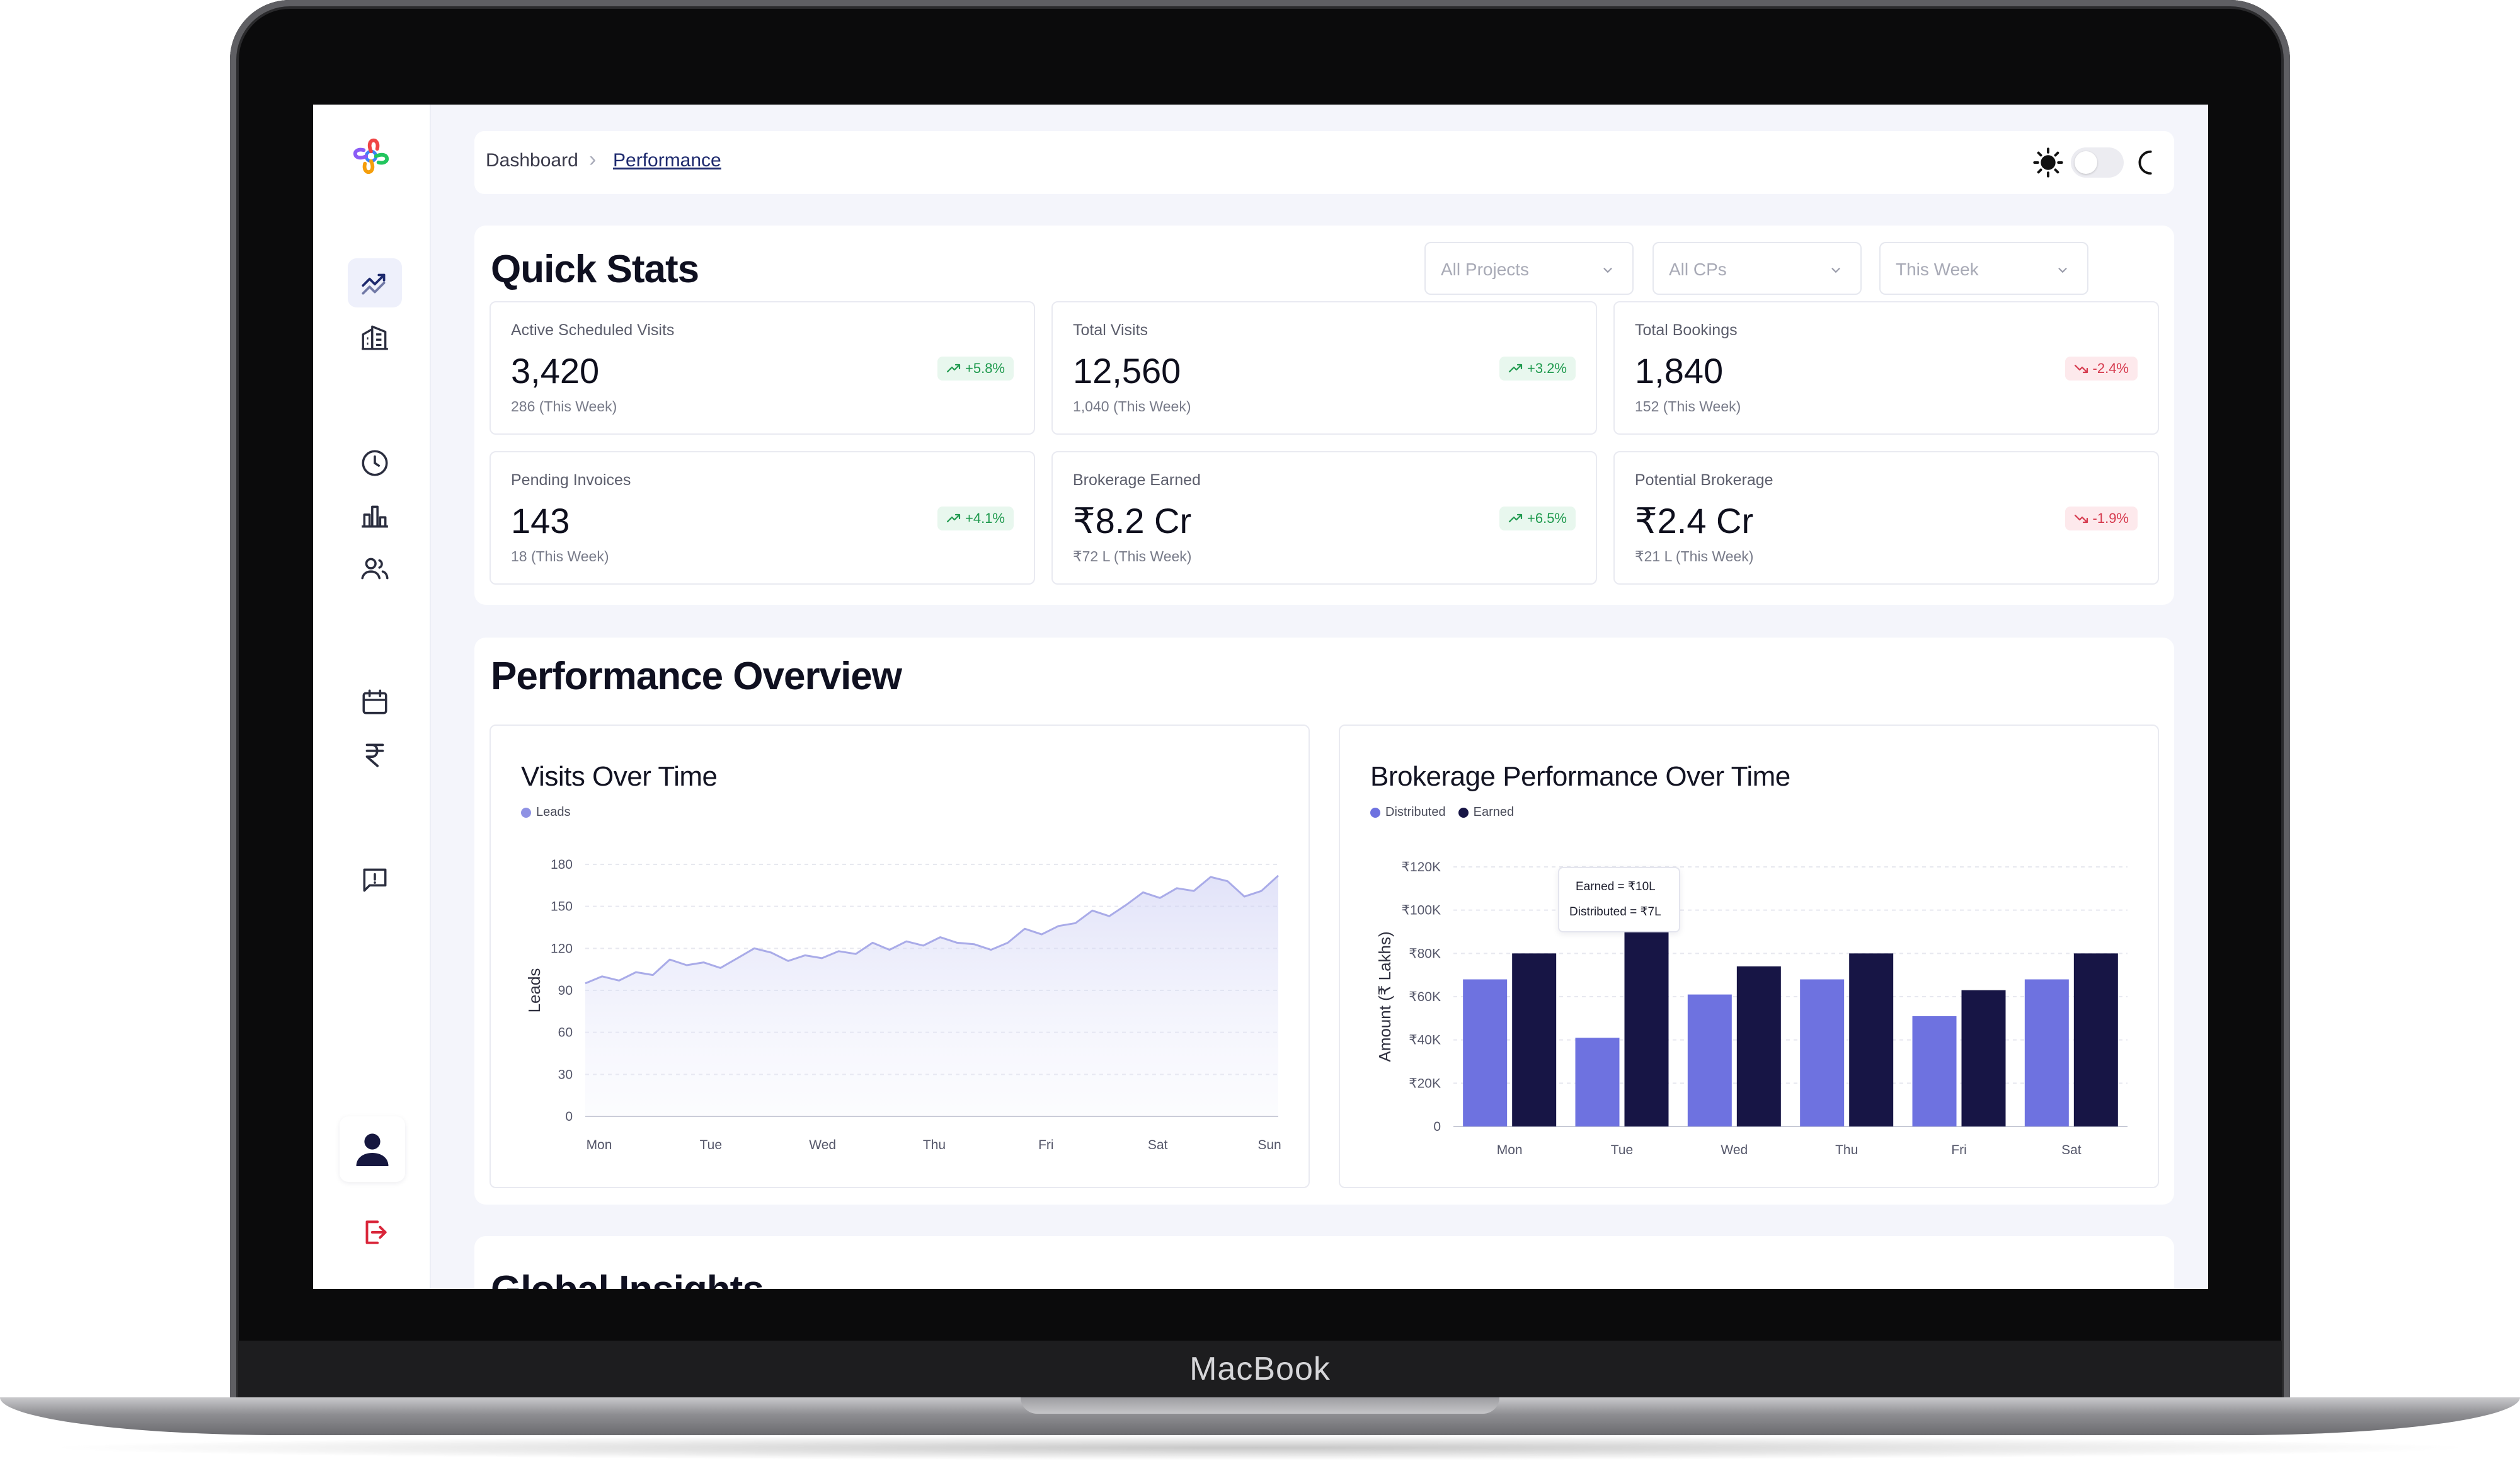 The width and height of the screenshot is (2520, 1478). What do you see at coordinates (2048, 162) in the screenshot?
I see `sun-icon` at bounding box center [2048, 162].